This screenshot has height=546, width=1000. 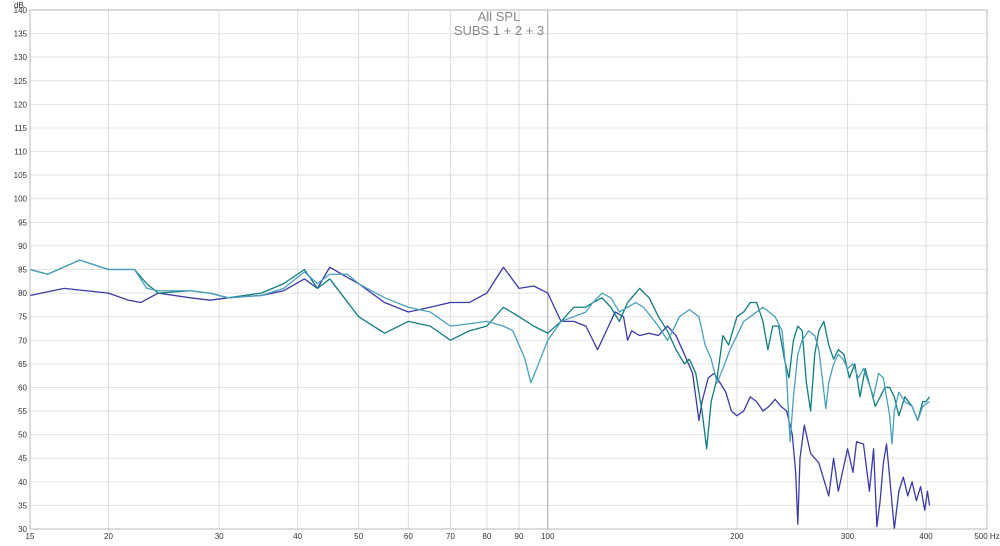 I want to click on y-tick-label: 140, so click(x=21, y=10).